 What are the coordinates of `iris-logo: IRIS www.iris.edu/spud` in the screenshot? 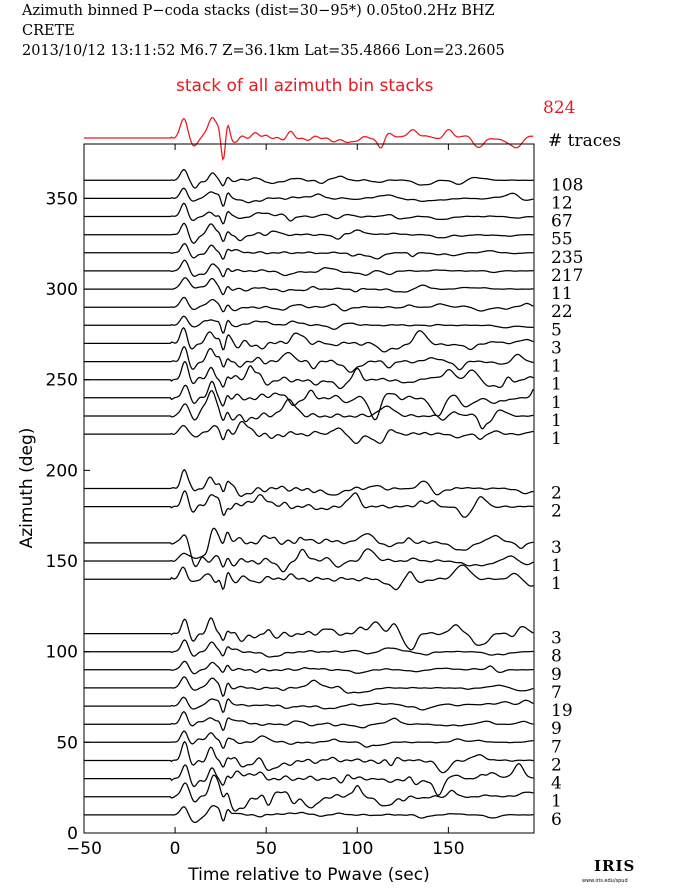 It's located at (608, 870).